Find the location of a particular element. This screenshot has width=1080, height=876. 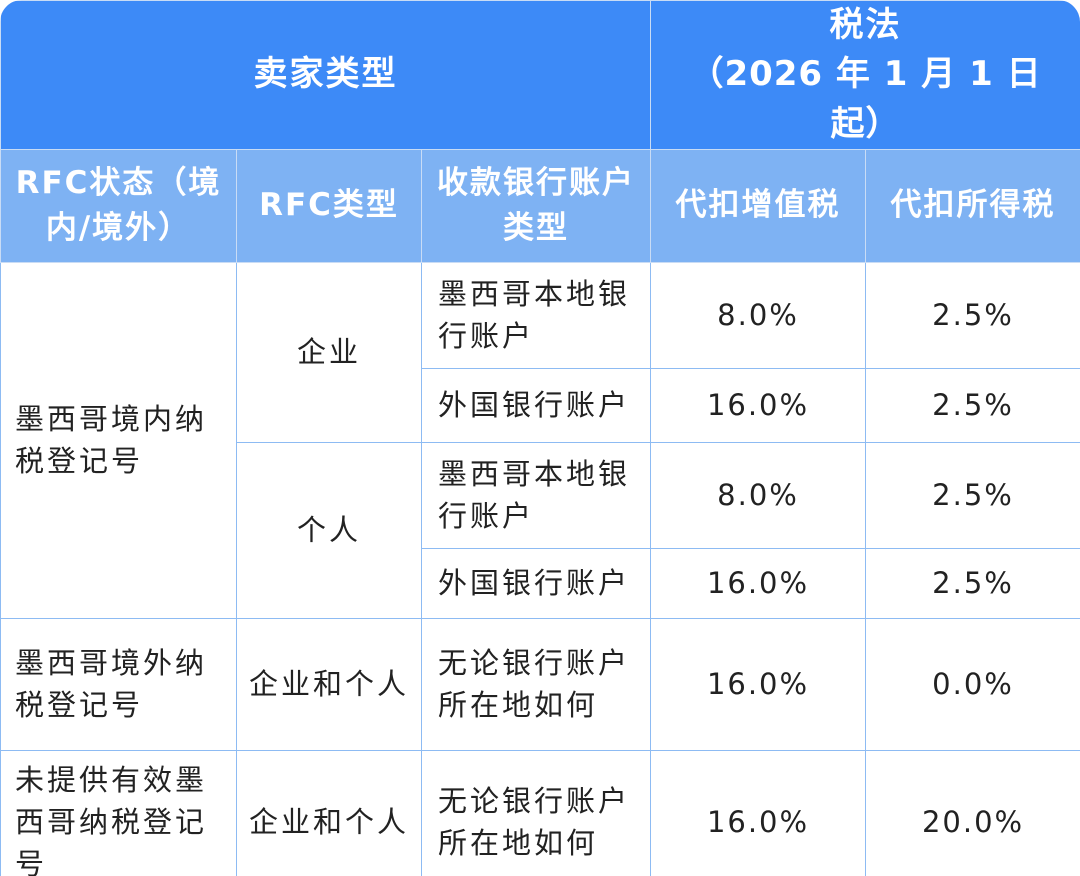

header-row-columns: RFC状态（境内/境外） RFC类型 收款银行账户类型 代扣增值税 代扣所得税 is located at coordinates (540, 205).